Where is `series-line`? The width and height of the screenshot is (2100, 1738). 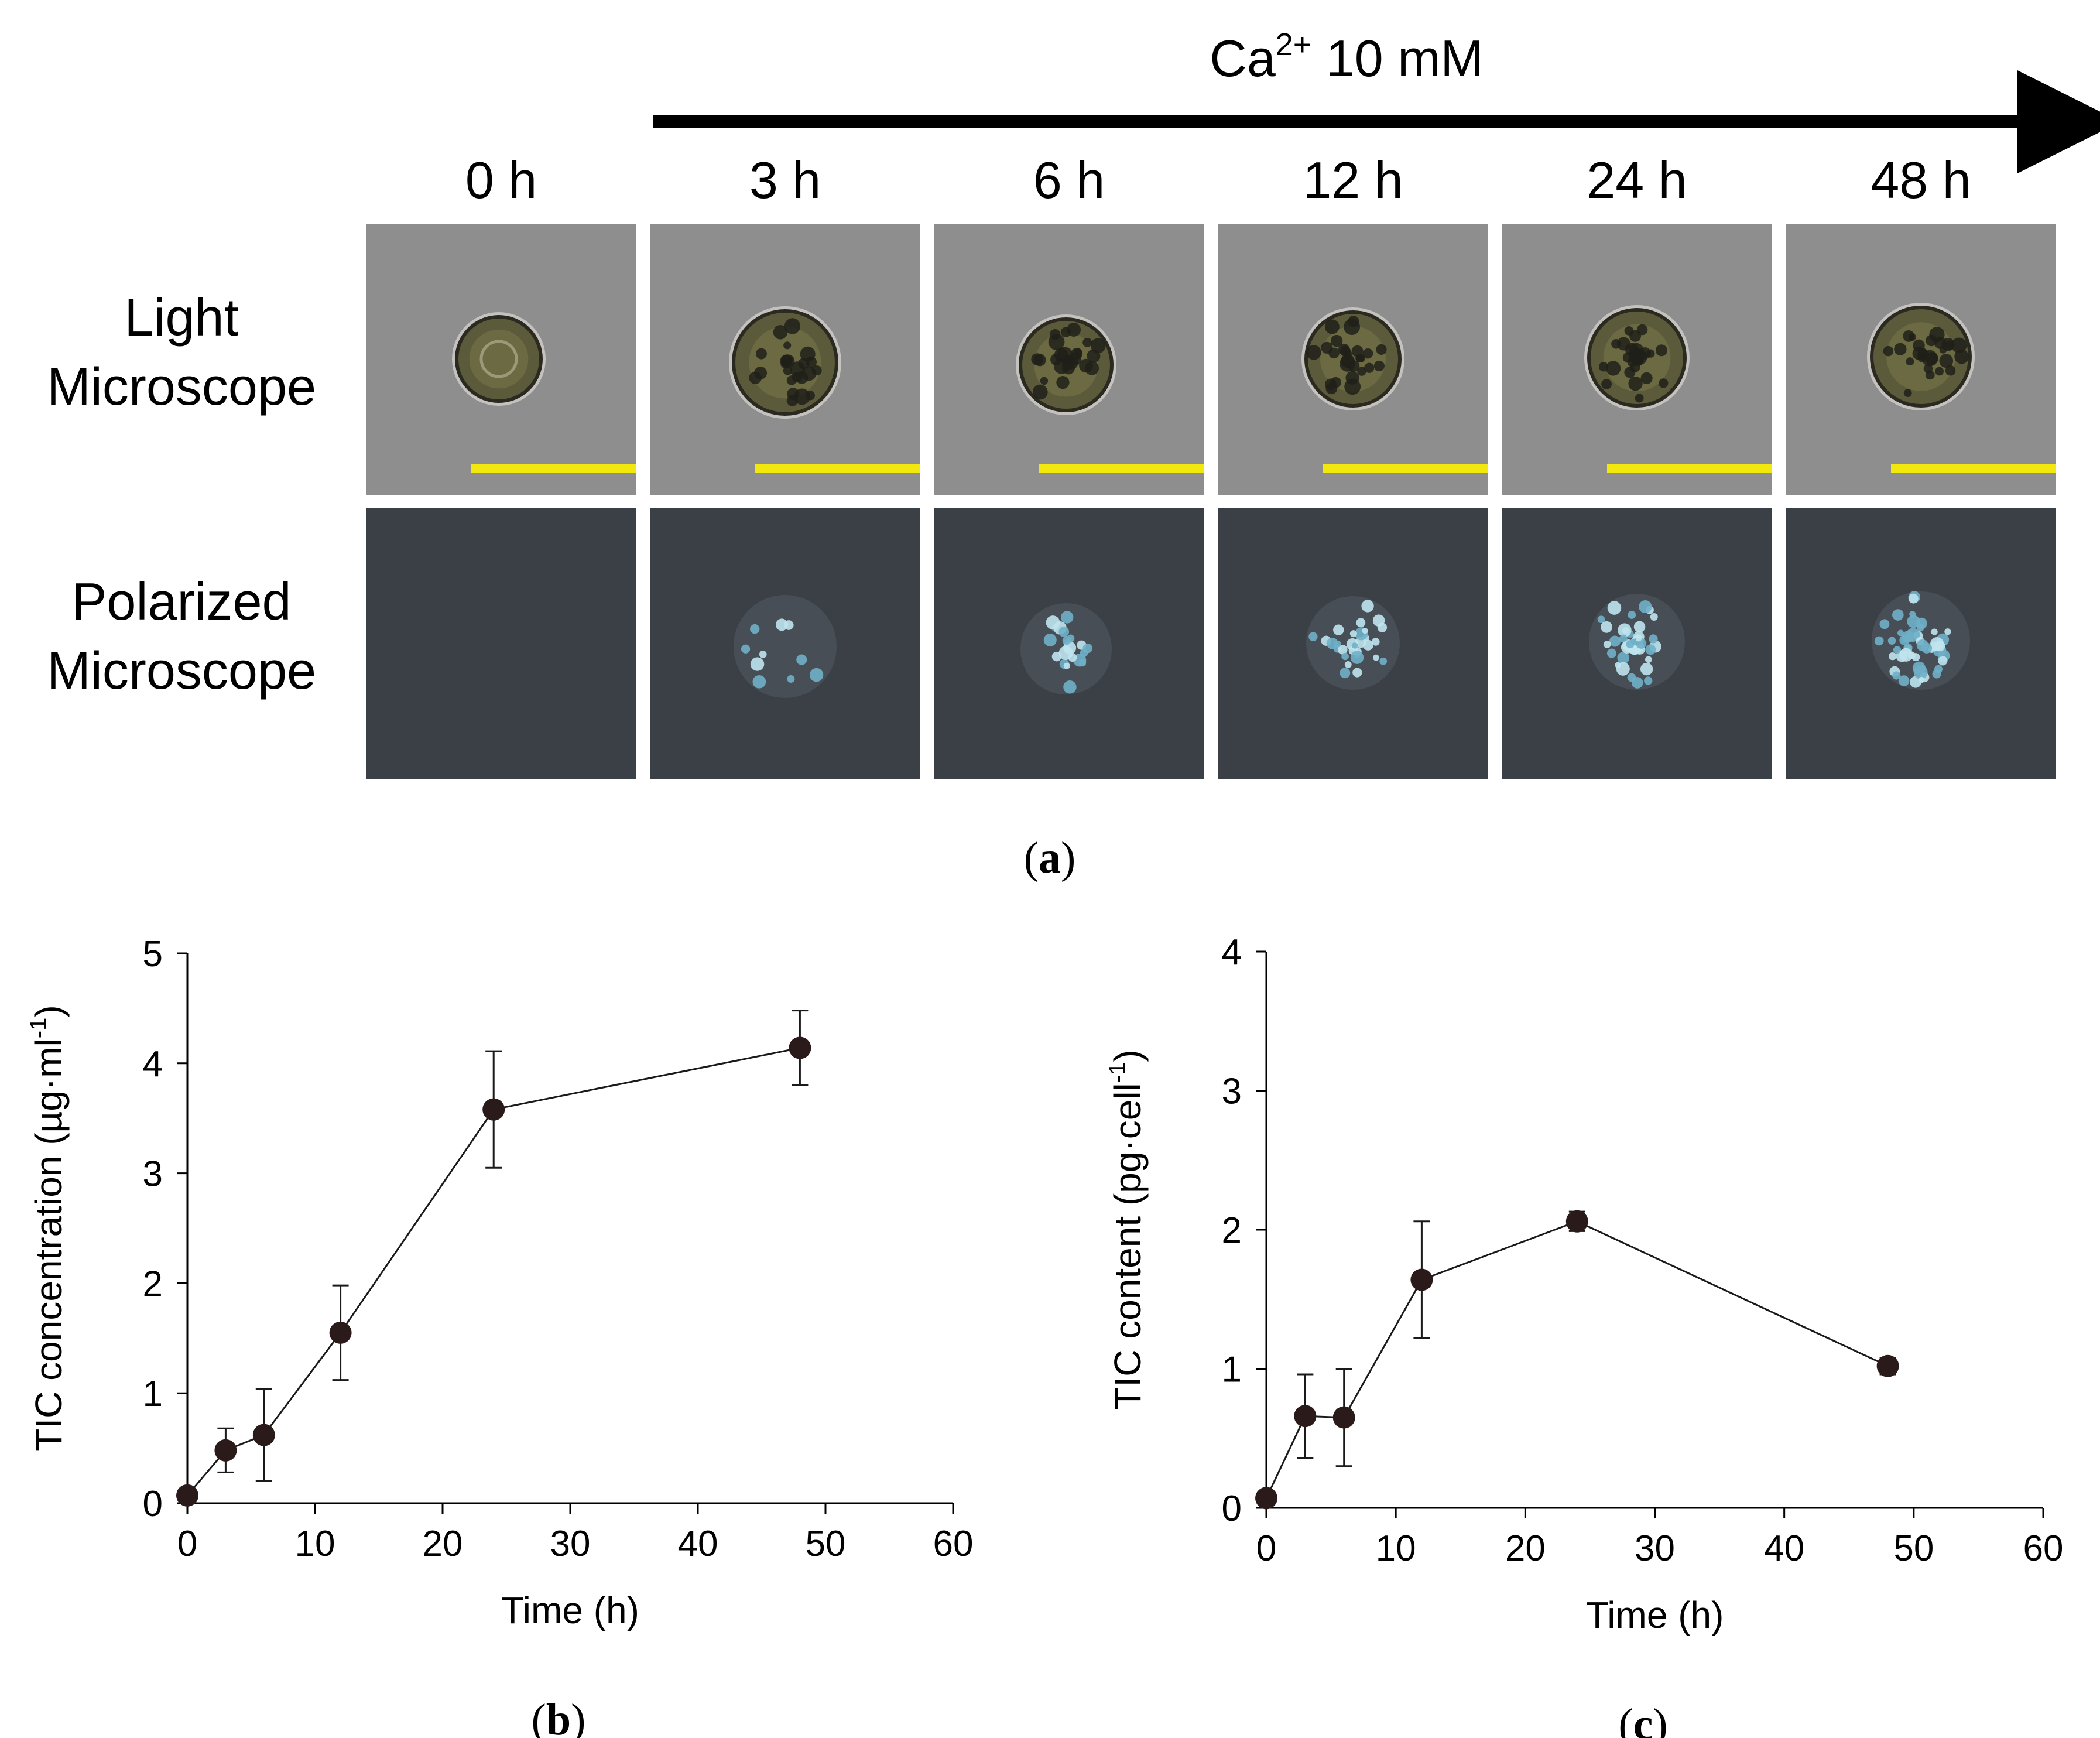
series-line is located at coordinates (1577, 1360).